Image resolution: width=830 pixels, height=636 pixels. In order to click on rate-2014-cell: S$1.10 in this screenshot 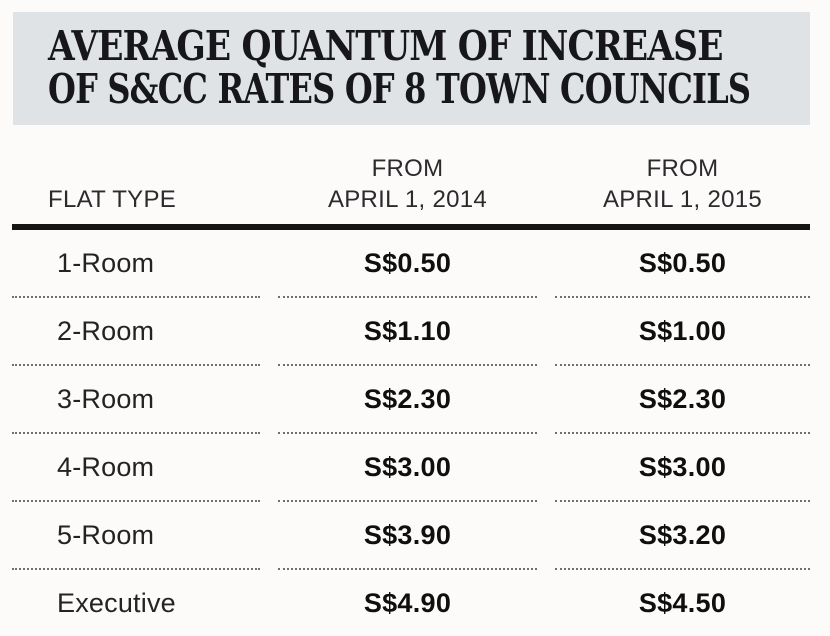, I will do `click(407, 330)`.